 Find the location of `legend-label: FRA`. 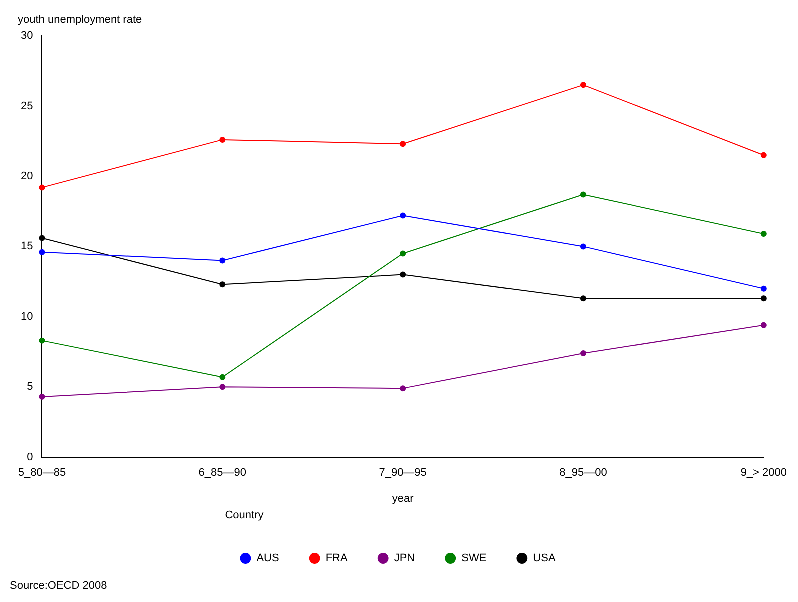

legend-label: FRA is located at coordinates (337, 558).